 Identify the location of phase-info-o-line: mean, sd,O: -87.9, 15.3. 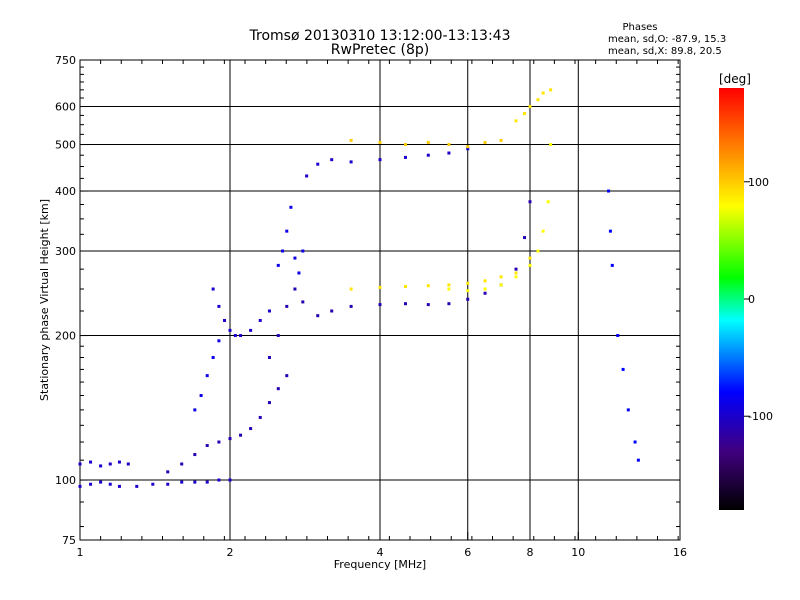
(667, 39).